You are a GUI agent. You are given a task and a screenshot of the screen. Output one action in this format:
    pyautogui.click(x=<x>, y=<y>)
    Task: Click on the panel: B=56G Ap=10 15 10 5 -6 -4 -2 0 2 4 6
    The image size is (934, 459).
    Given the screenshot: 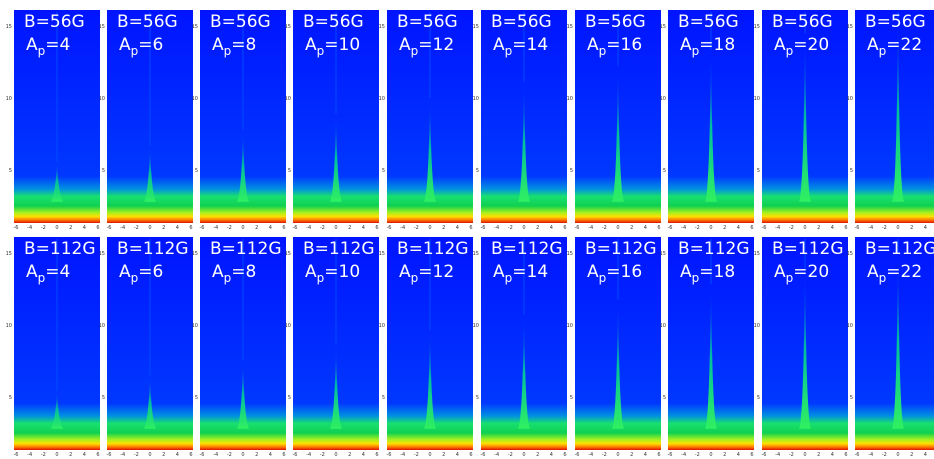 What is the action you would take?
    pyautogui.click(x=332, y=120)
    